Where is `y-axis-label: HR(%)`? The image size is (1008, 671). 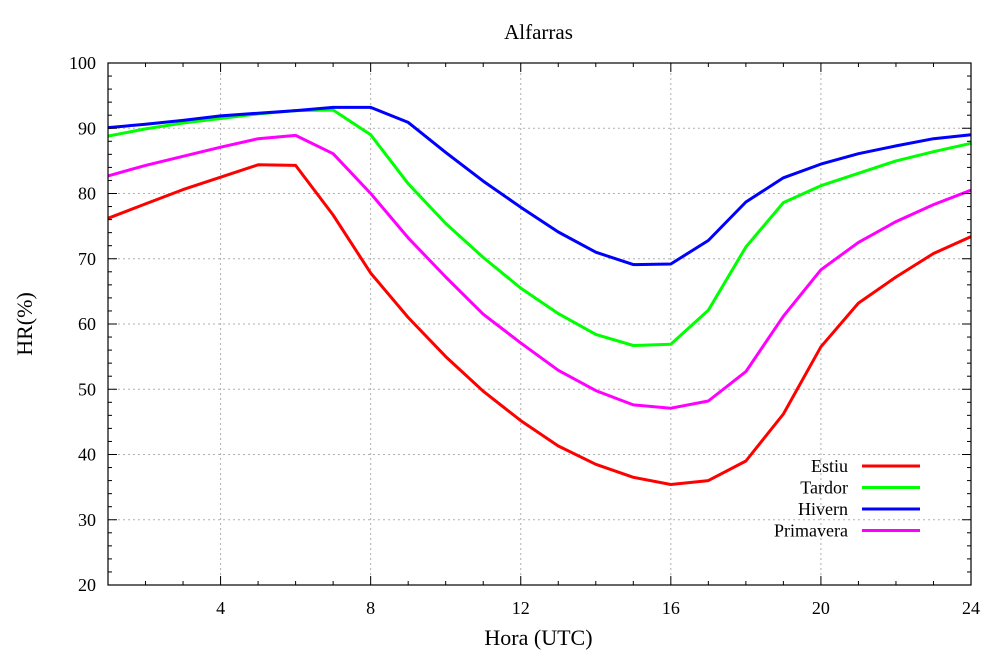 y-axis-label: HR(%) is located at coordinates (24, 324).